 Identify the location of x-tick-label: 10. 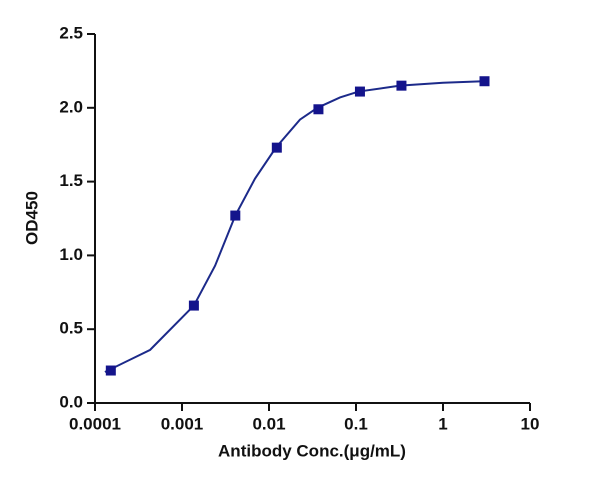
(530, 423).